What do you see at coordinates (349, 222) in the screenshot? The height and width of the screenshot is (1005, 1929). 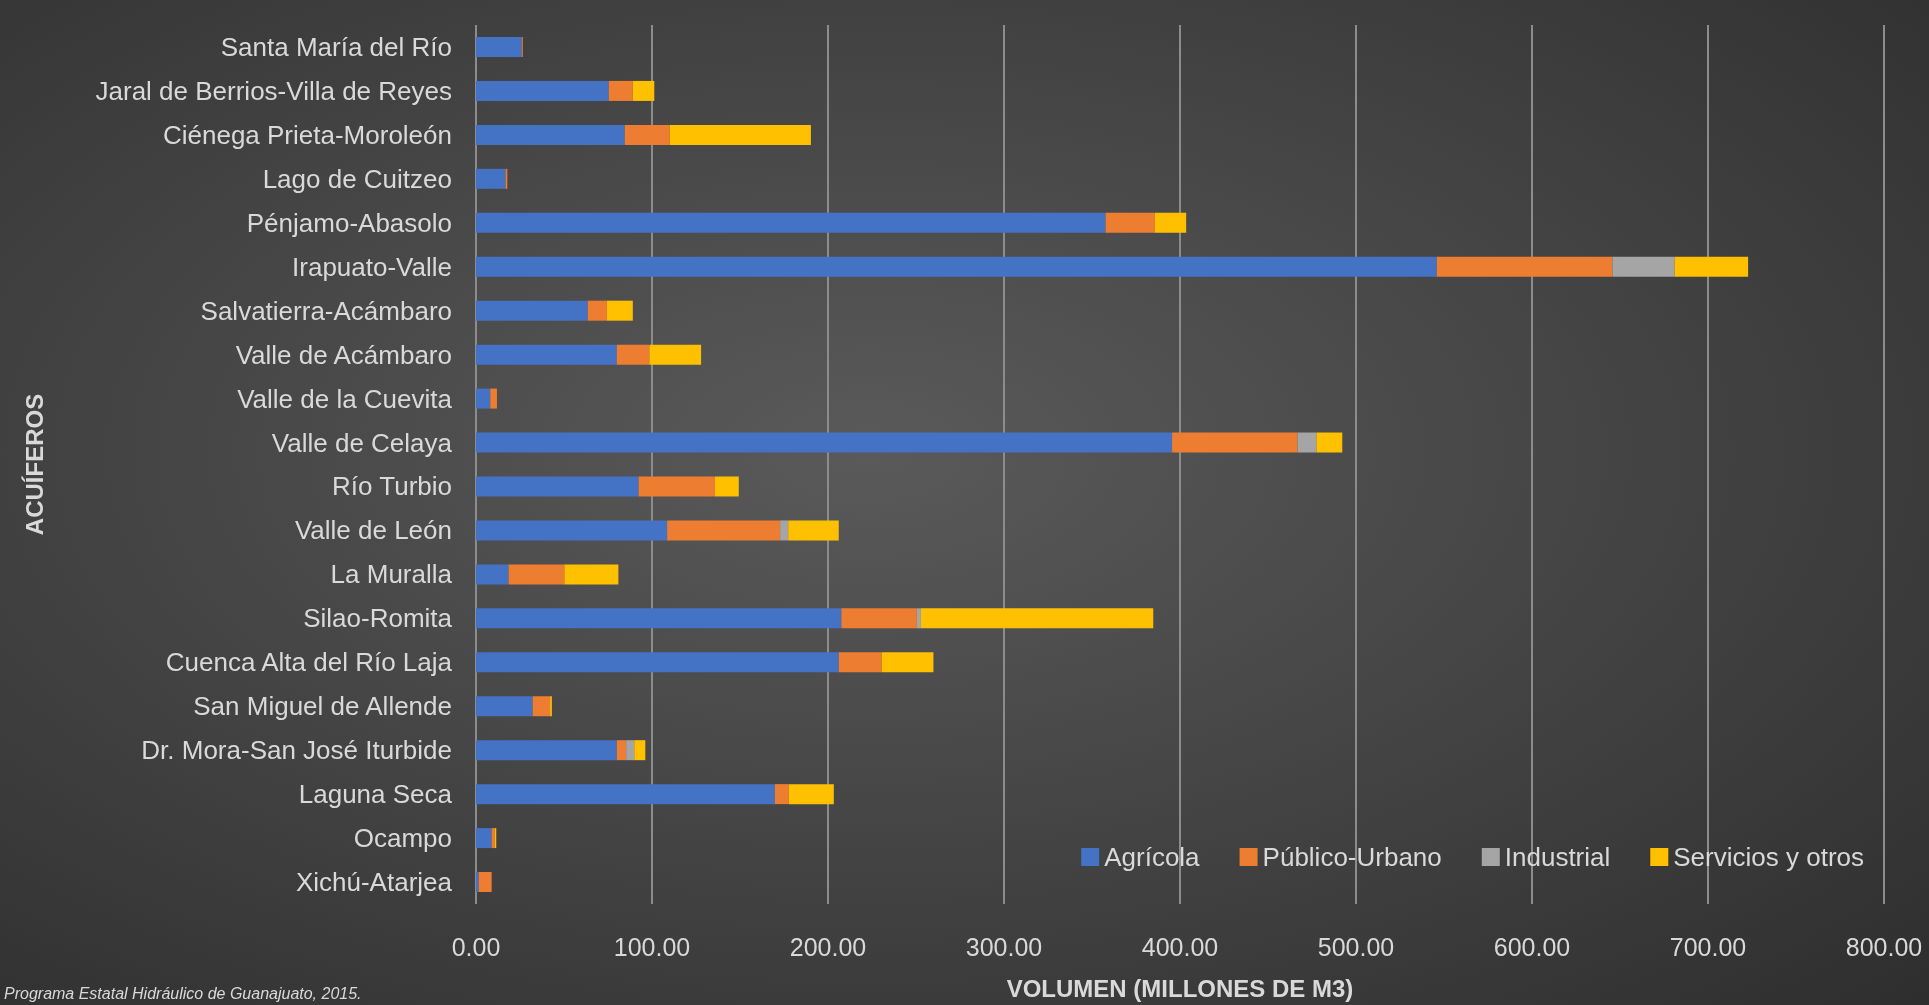 I see `y-tick-label: Pénjamo-Abasolo` at bounding box center [349, 222].